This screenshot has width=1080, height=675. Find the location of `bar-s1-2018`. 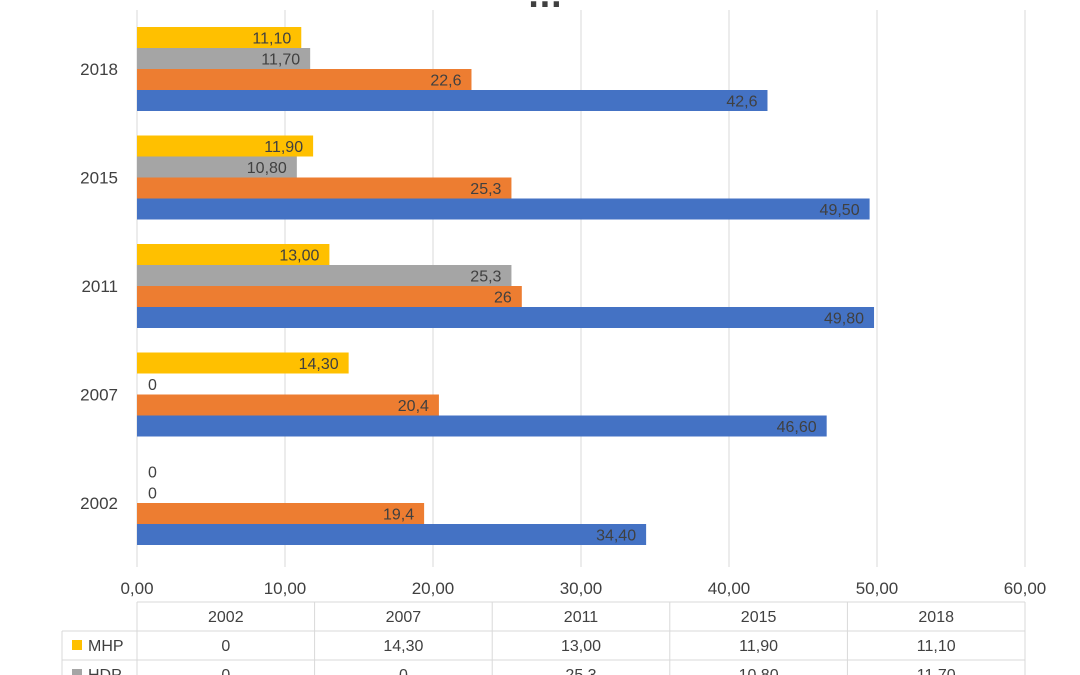

bar-s1-2018 is located at coordinates (304, 79).